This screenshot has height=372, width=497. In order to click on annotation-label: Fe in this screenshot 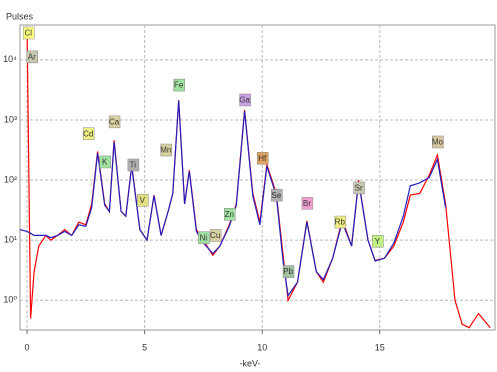, I will do `click(179, 85)`.